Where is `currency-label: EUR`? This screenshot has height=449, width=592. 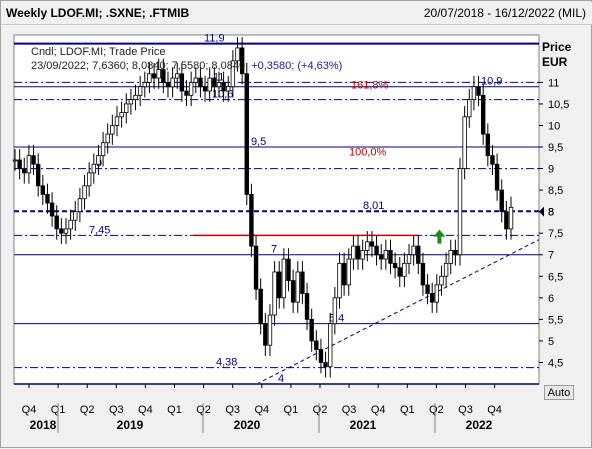
currency-label: EUR is located at coordinates (555, 62).